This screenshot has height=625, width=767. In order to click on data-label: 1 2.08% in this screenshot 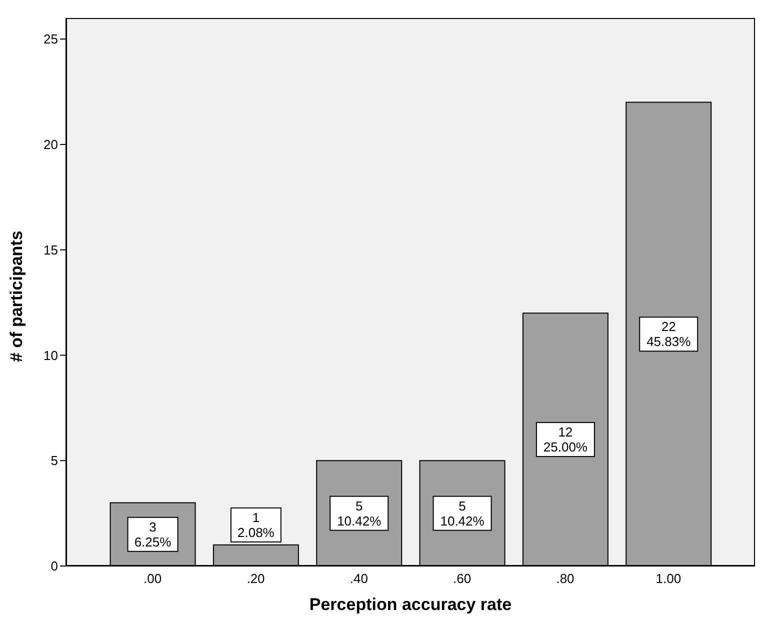, I will do `click(256, 525)`.